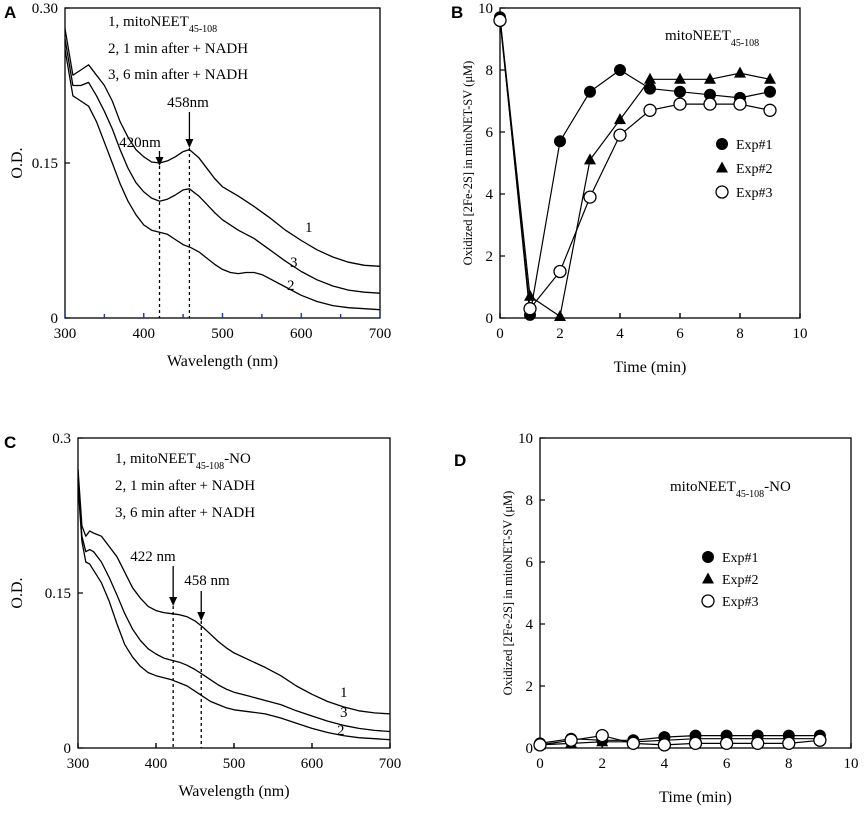 The width and height of the screenshot is (865, 822). I want to click on x-tick-label: 0, so click(500, 334).